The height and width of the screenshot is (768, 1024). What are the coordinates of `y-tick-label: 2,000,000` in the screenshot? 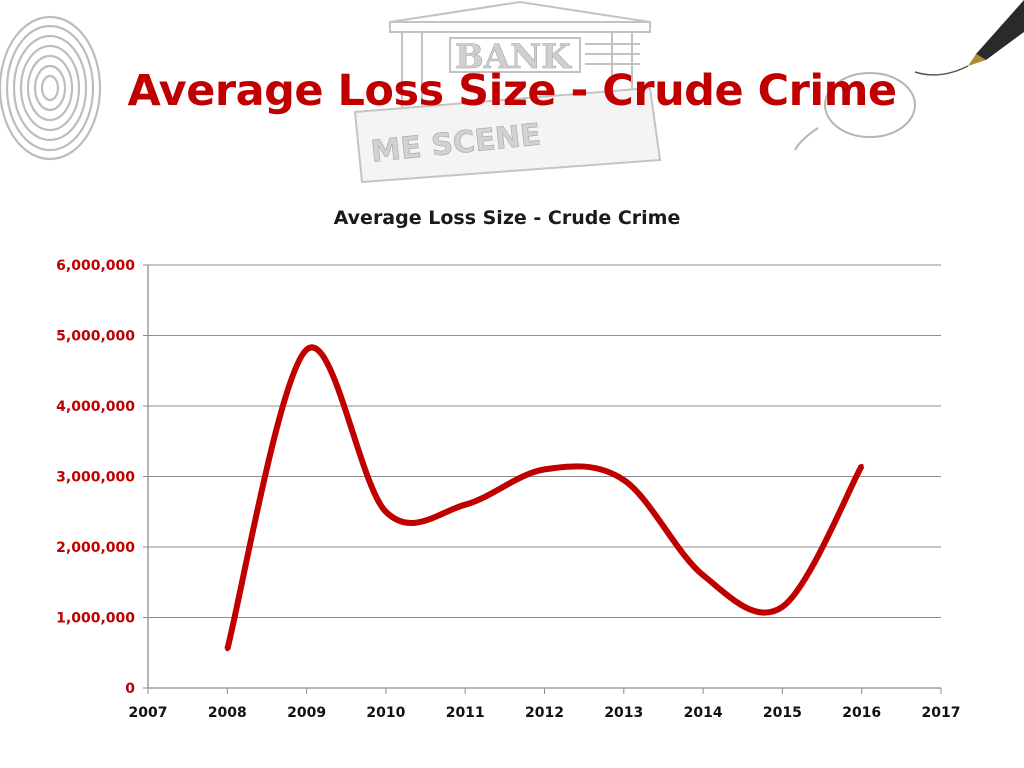 It's located at (95, 548).